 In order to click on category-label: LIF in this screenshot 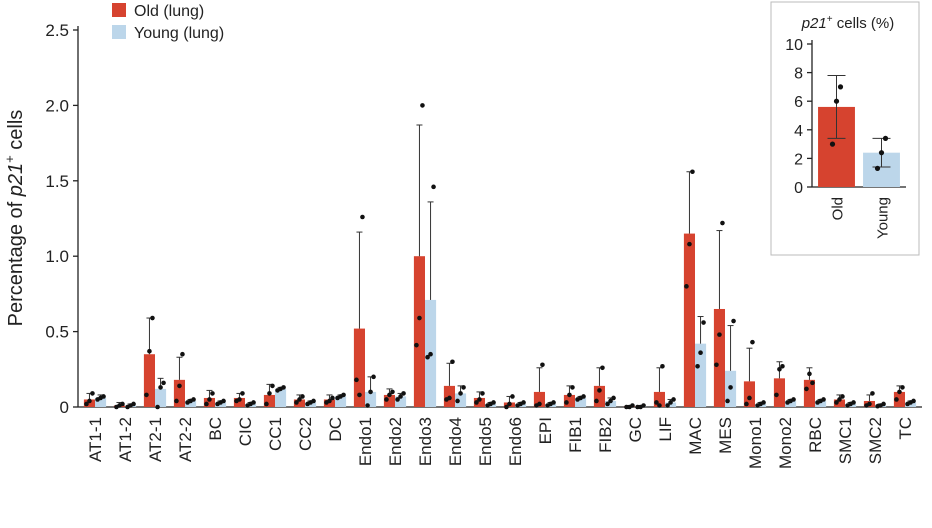, I will do `click(665, 429)`.